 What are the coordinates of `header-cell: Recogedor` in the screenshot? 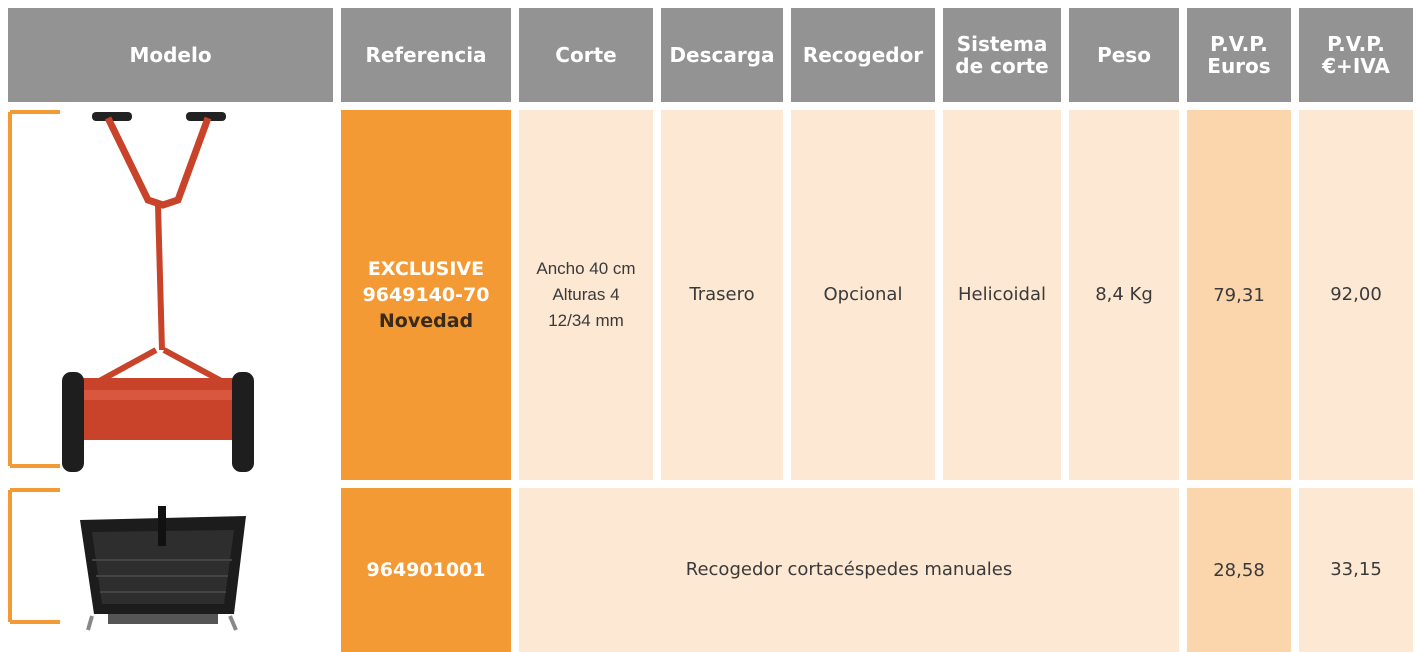 It's located at (863, 55).